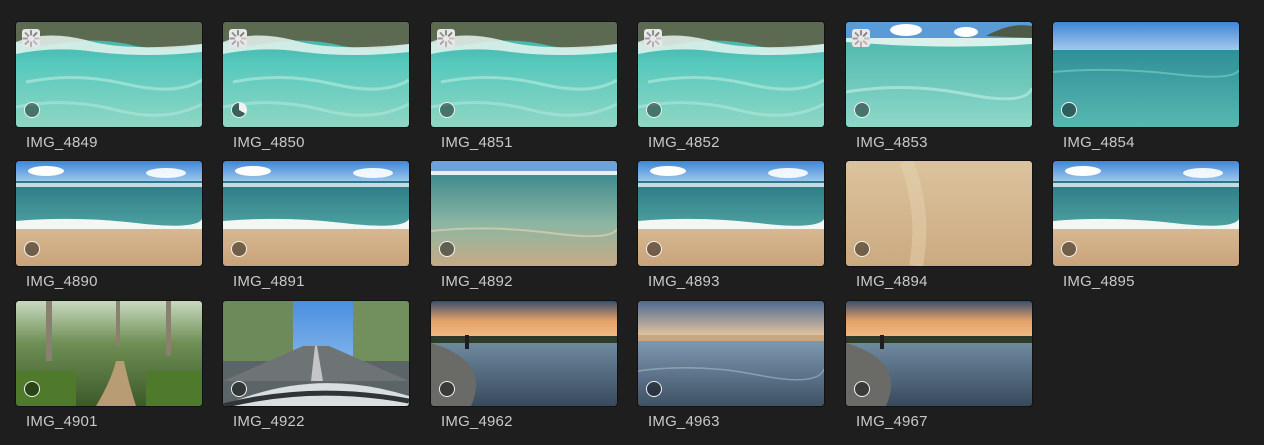 Image resolution: width=1264 pixels, height=445 pixels. I want to click on photo-tile: IMG_4895, so click(1146, 229).